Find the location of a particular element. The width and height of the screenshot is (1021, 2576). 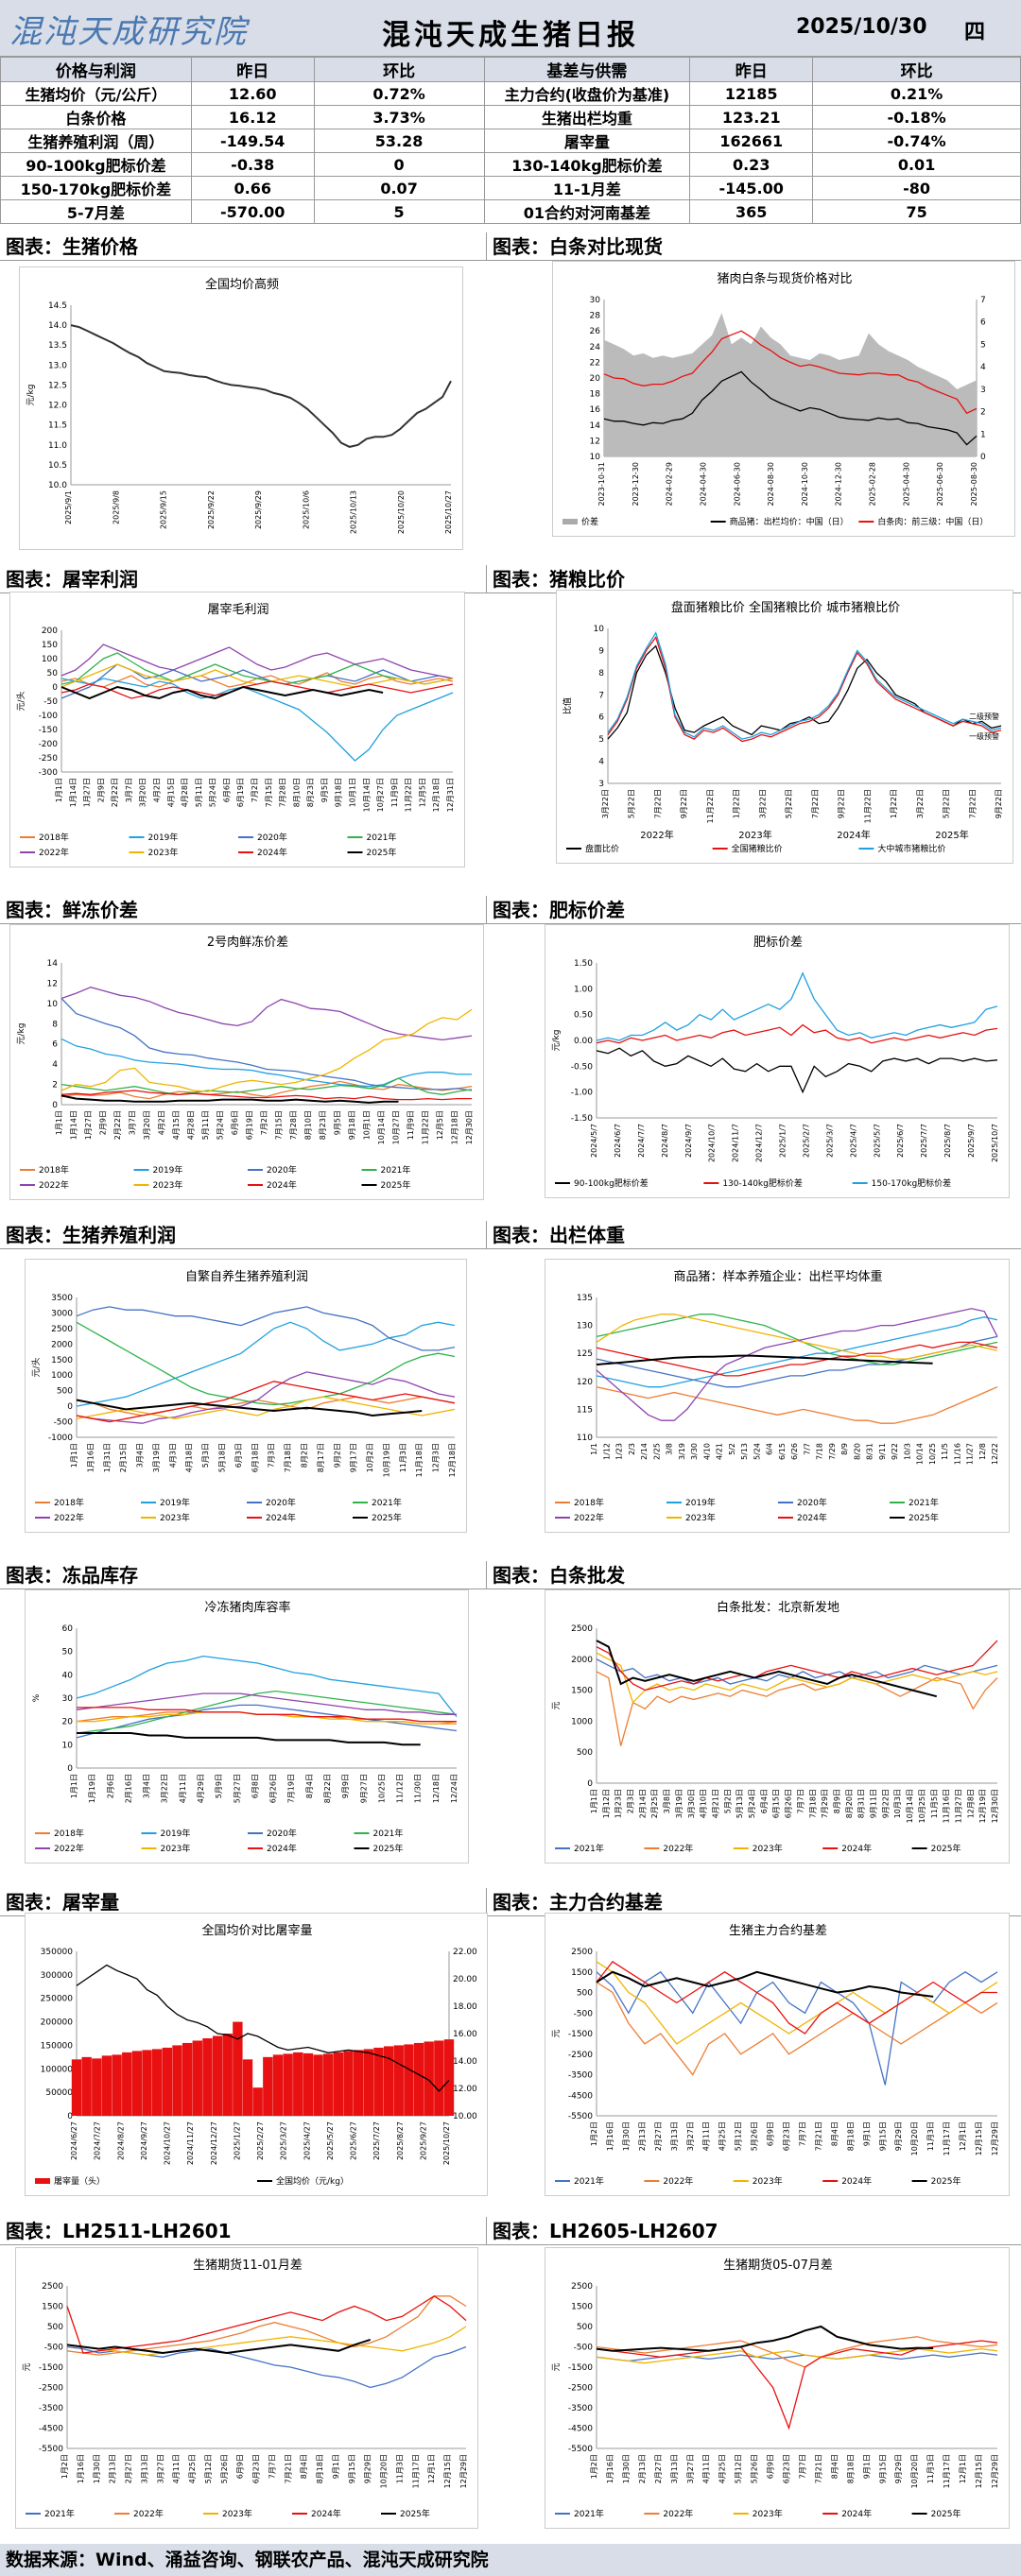

x-tick-label: 2025/10/27 is located at coordinates (448, 512).